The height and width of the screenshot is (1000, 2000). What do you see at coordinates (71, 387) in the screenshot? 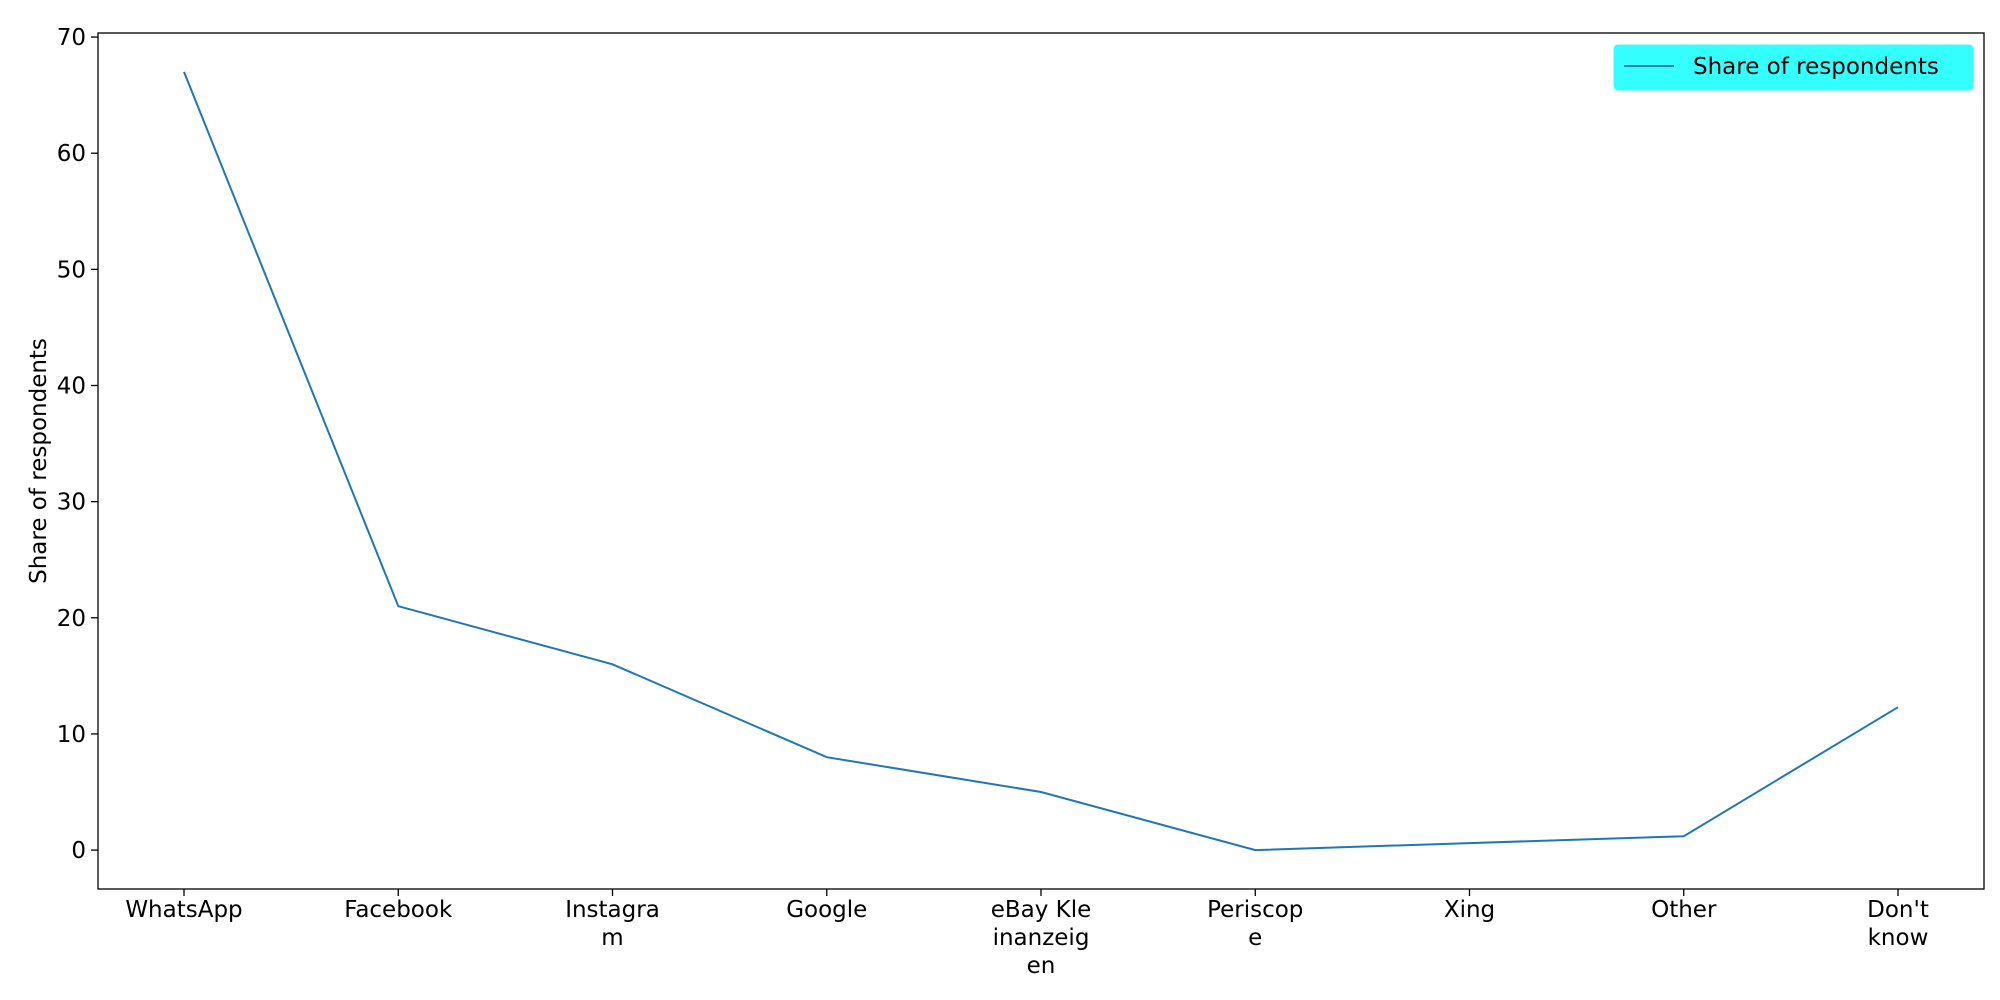
I see `y-tick-label: 40` at bounding box center [71, 387].